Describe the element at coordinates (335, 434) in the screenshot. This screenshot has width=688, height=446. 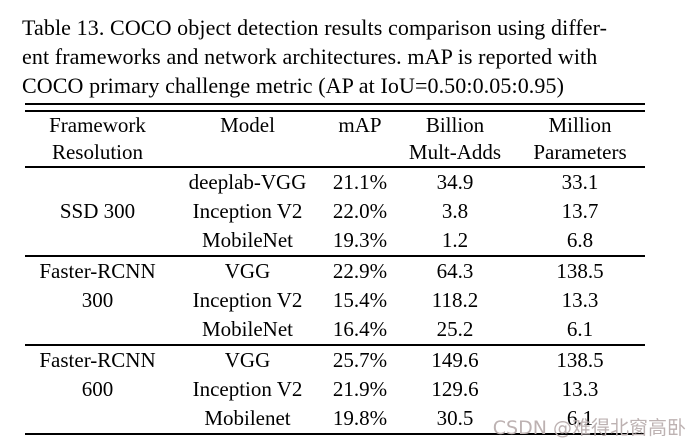
I see `table-bottom-rule` at that location.